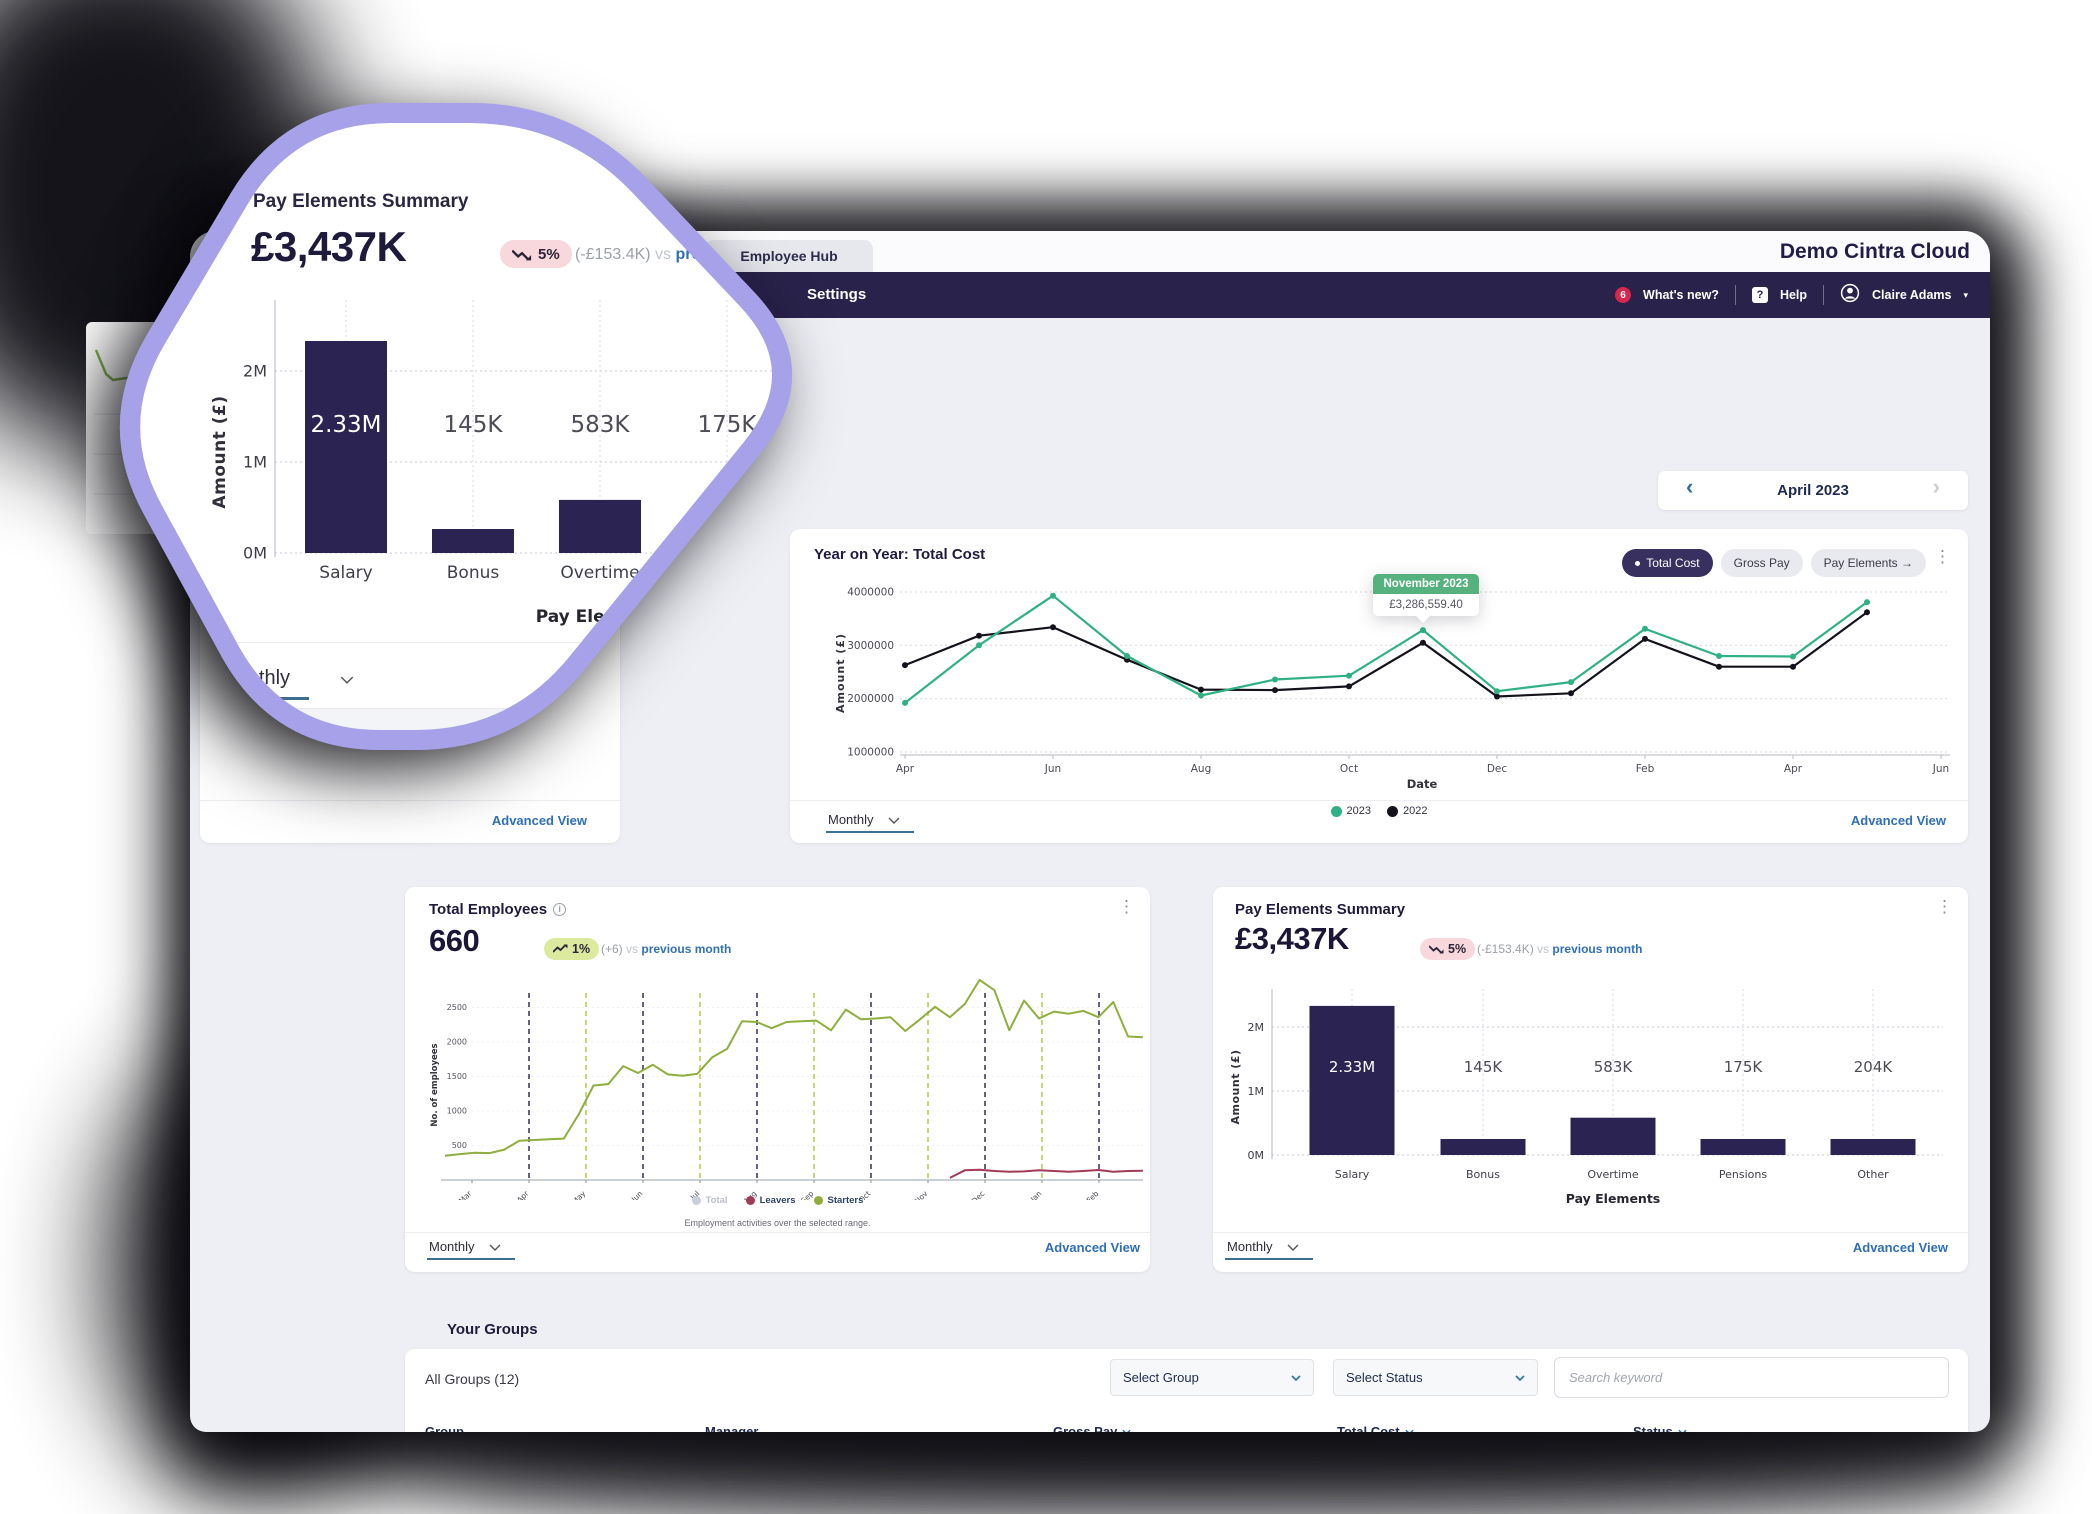  I want to click on legend-2022: 2022, so click(1407, 811).